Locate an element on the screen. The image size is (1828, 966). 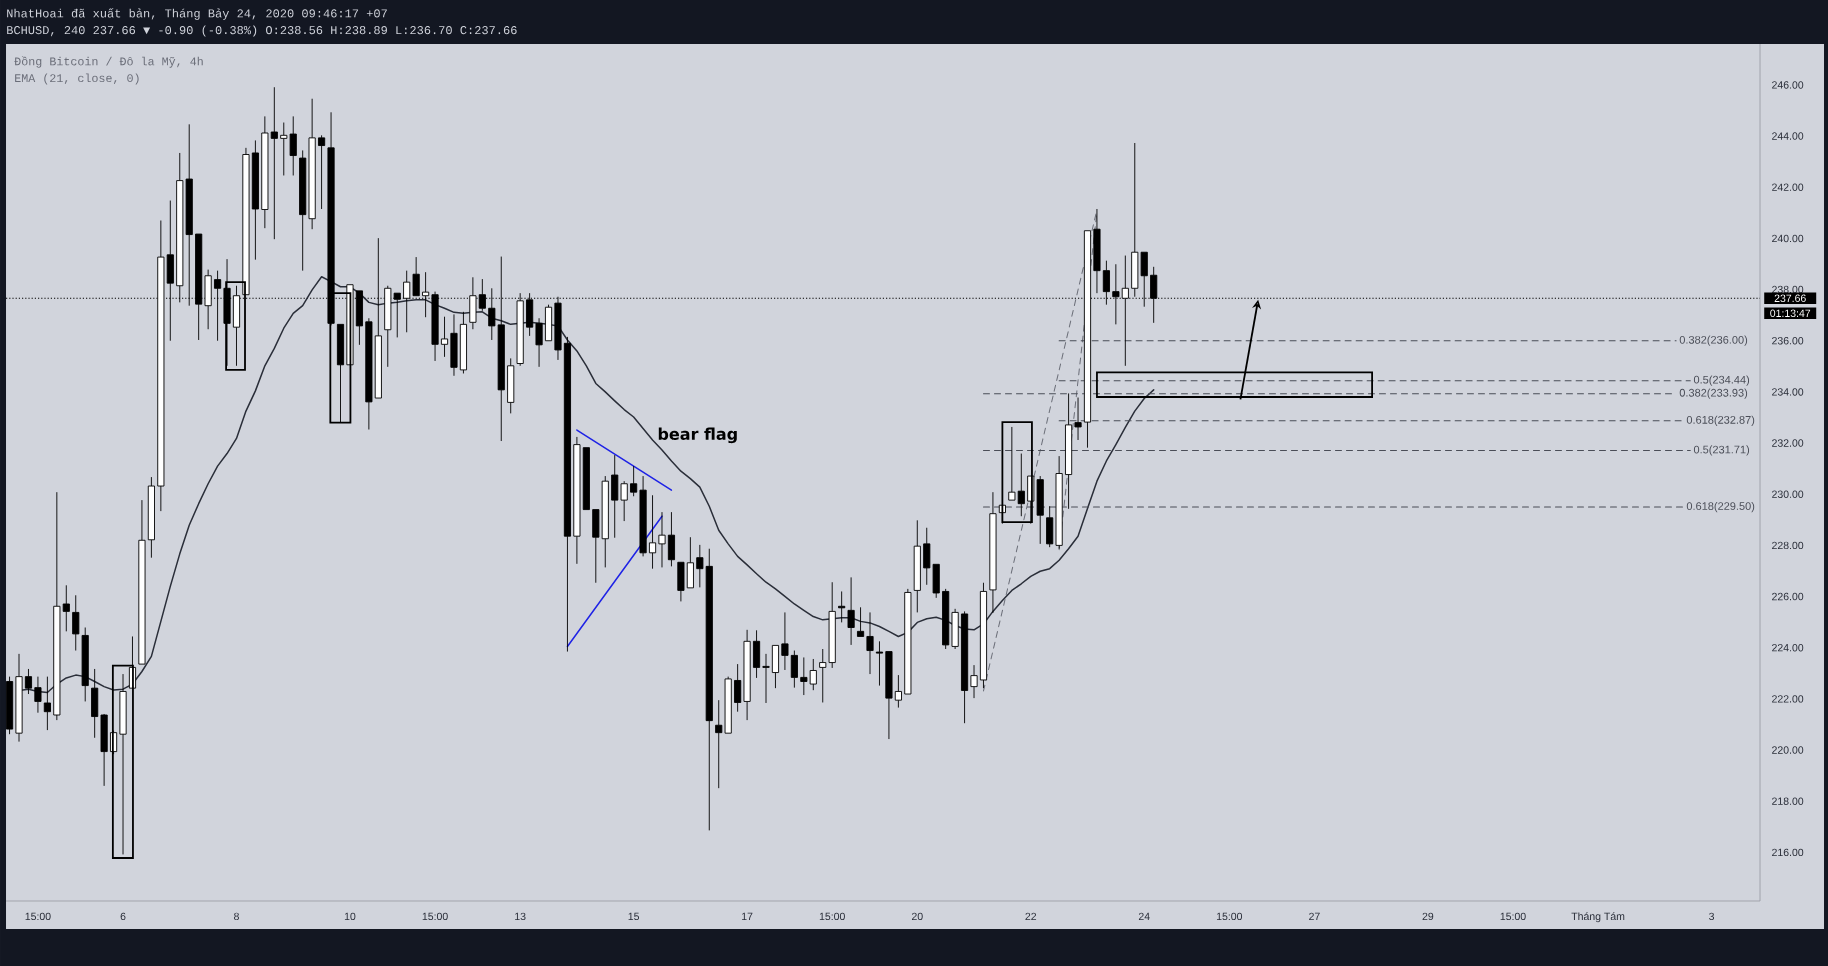
text: BCHUSD, 240 237.66 ▼ -0.90 (-0.38%) O:238.56 H:238.89 L:236.70 C:237.66 is located at coordinates (262, 31).